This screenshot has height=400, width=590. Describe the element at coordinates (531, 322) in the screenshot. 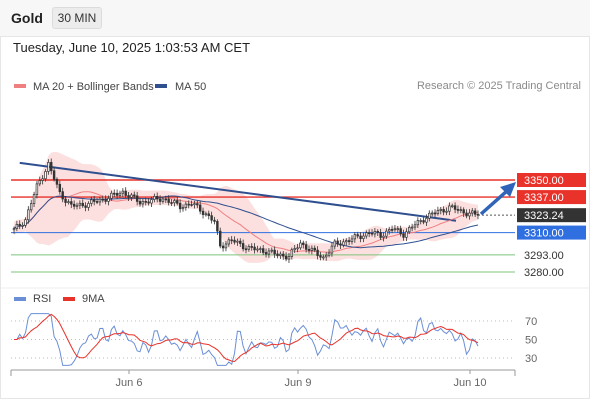

I see `rsi-tick-70: 70` at that location.